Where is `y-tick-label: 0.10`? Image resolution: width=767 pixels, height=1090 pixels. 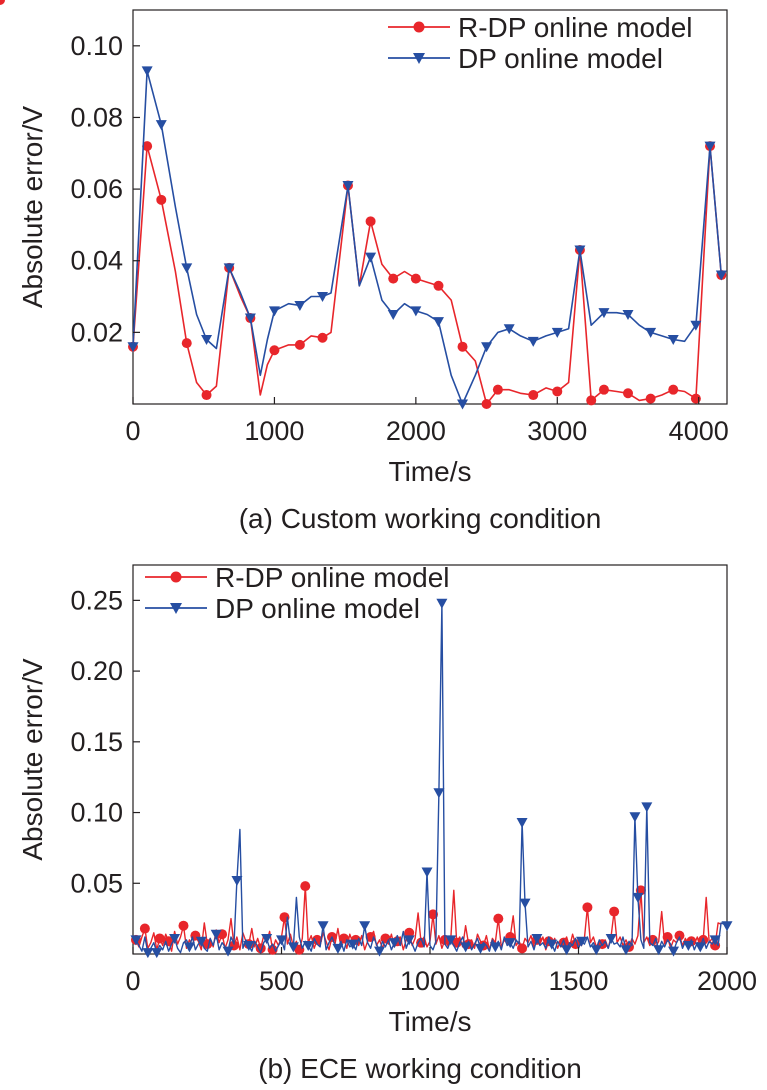 y-tick-label: 0.10 is located at coordinates (96, 813).